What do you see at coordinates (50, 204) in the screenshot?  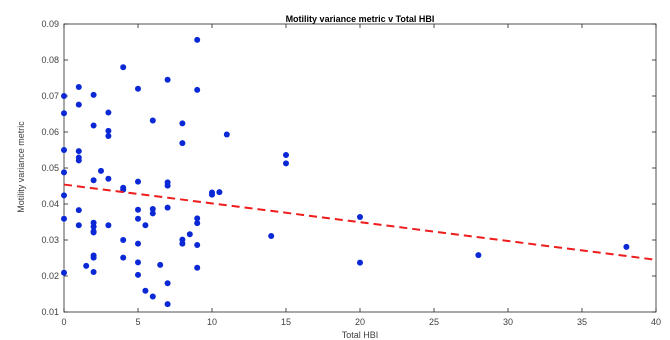 I see `y-tick-label: 0.04` at bounding box center [50, 204].